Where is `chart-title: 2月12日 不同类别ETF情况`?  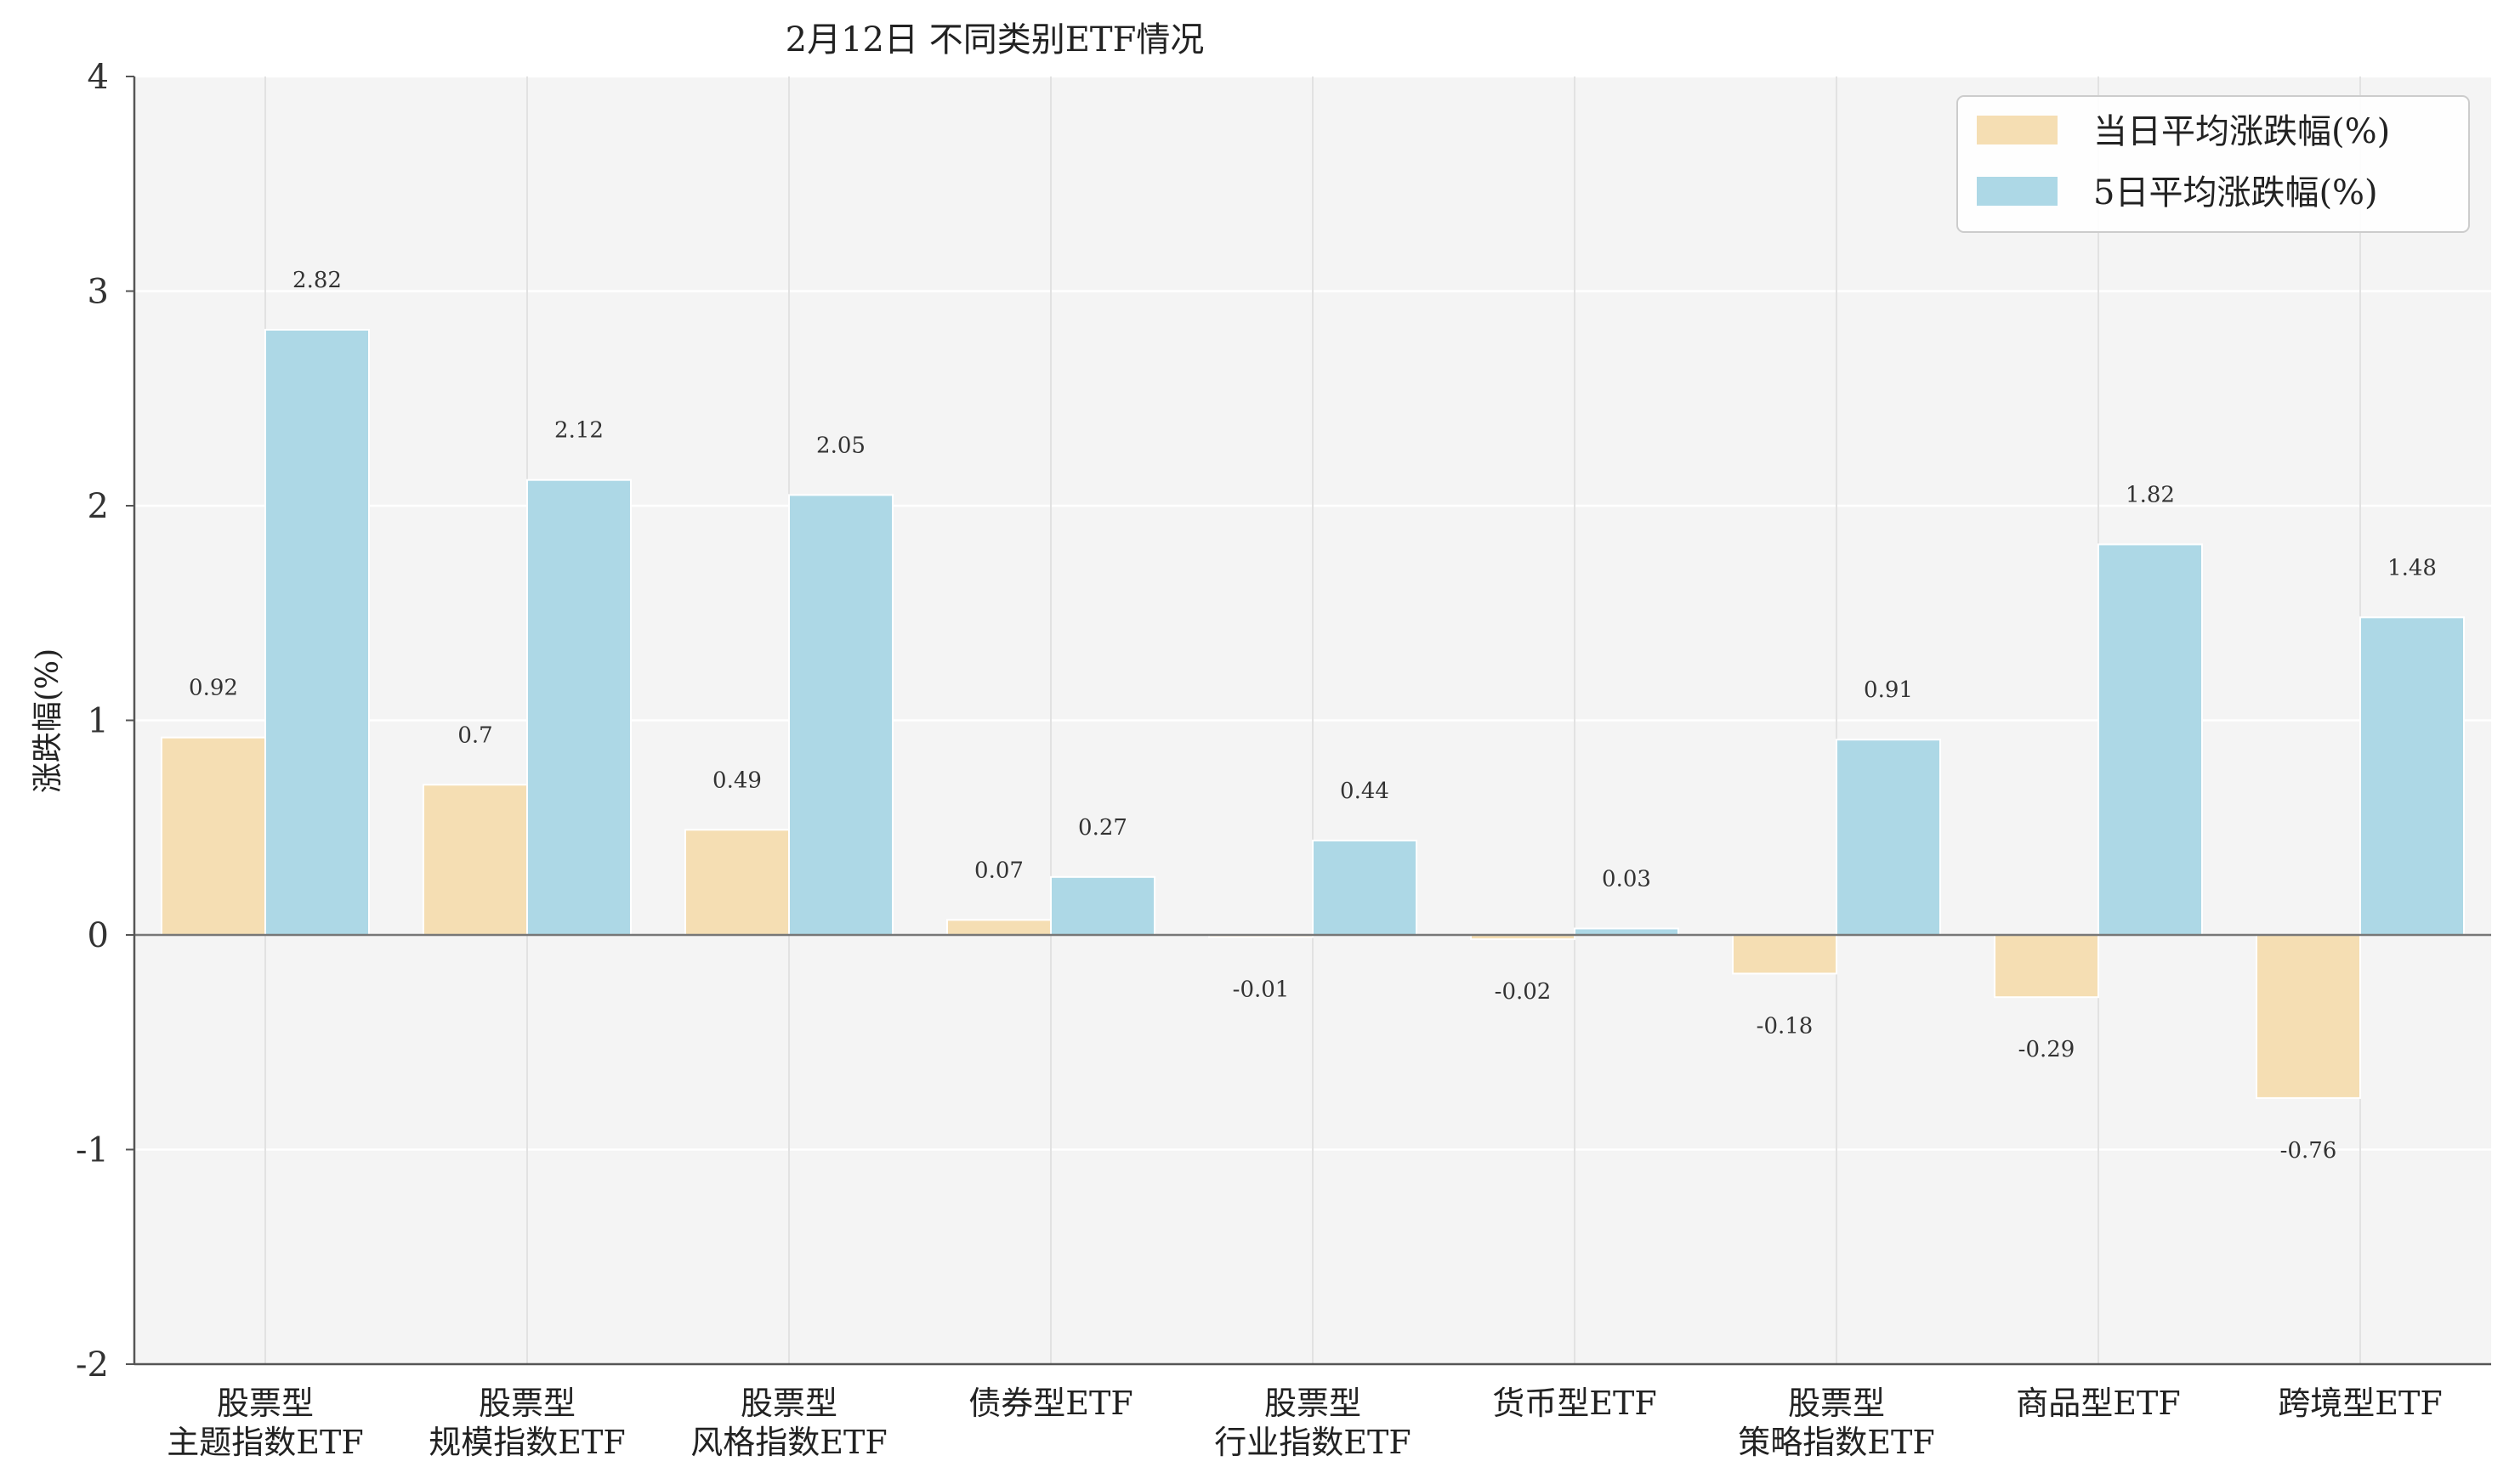
chart-title: 2月12日 不同类别ETF情况 is located at coordinates (995, 39).